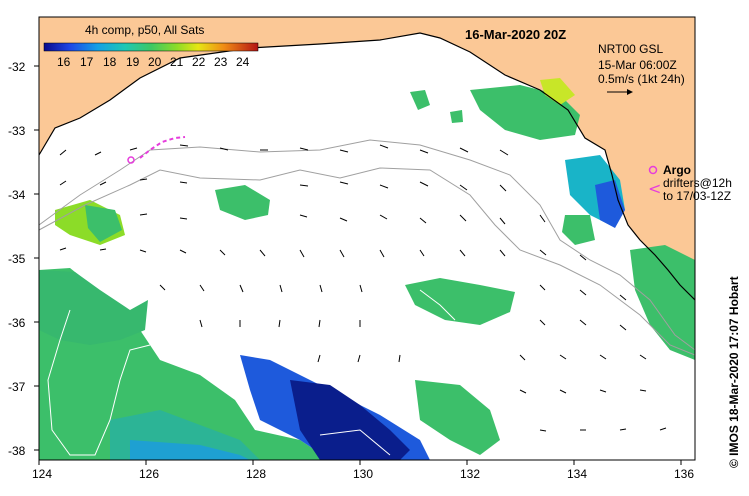 The height and width of the screenshot is (496, 749). I want to click on svg-text: 132, so click(470, 474).